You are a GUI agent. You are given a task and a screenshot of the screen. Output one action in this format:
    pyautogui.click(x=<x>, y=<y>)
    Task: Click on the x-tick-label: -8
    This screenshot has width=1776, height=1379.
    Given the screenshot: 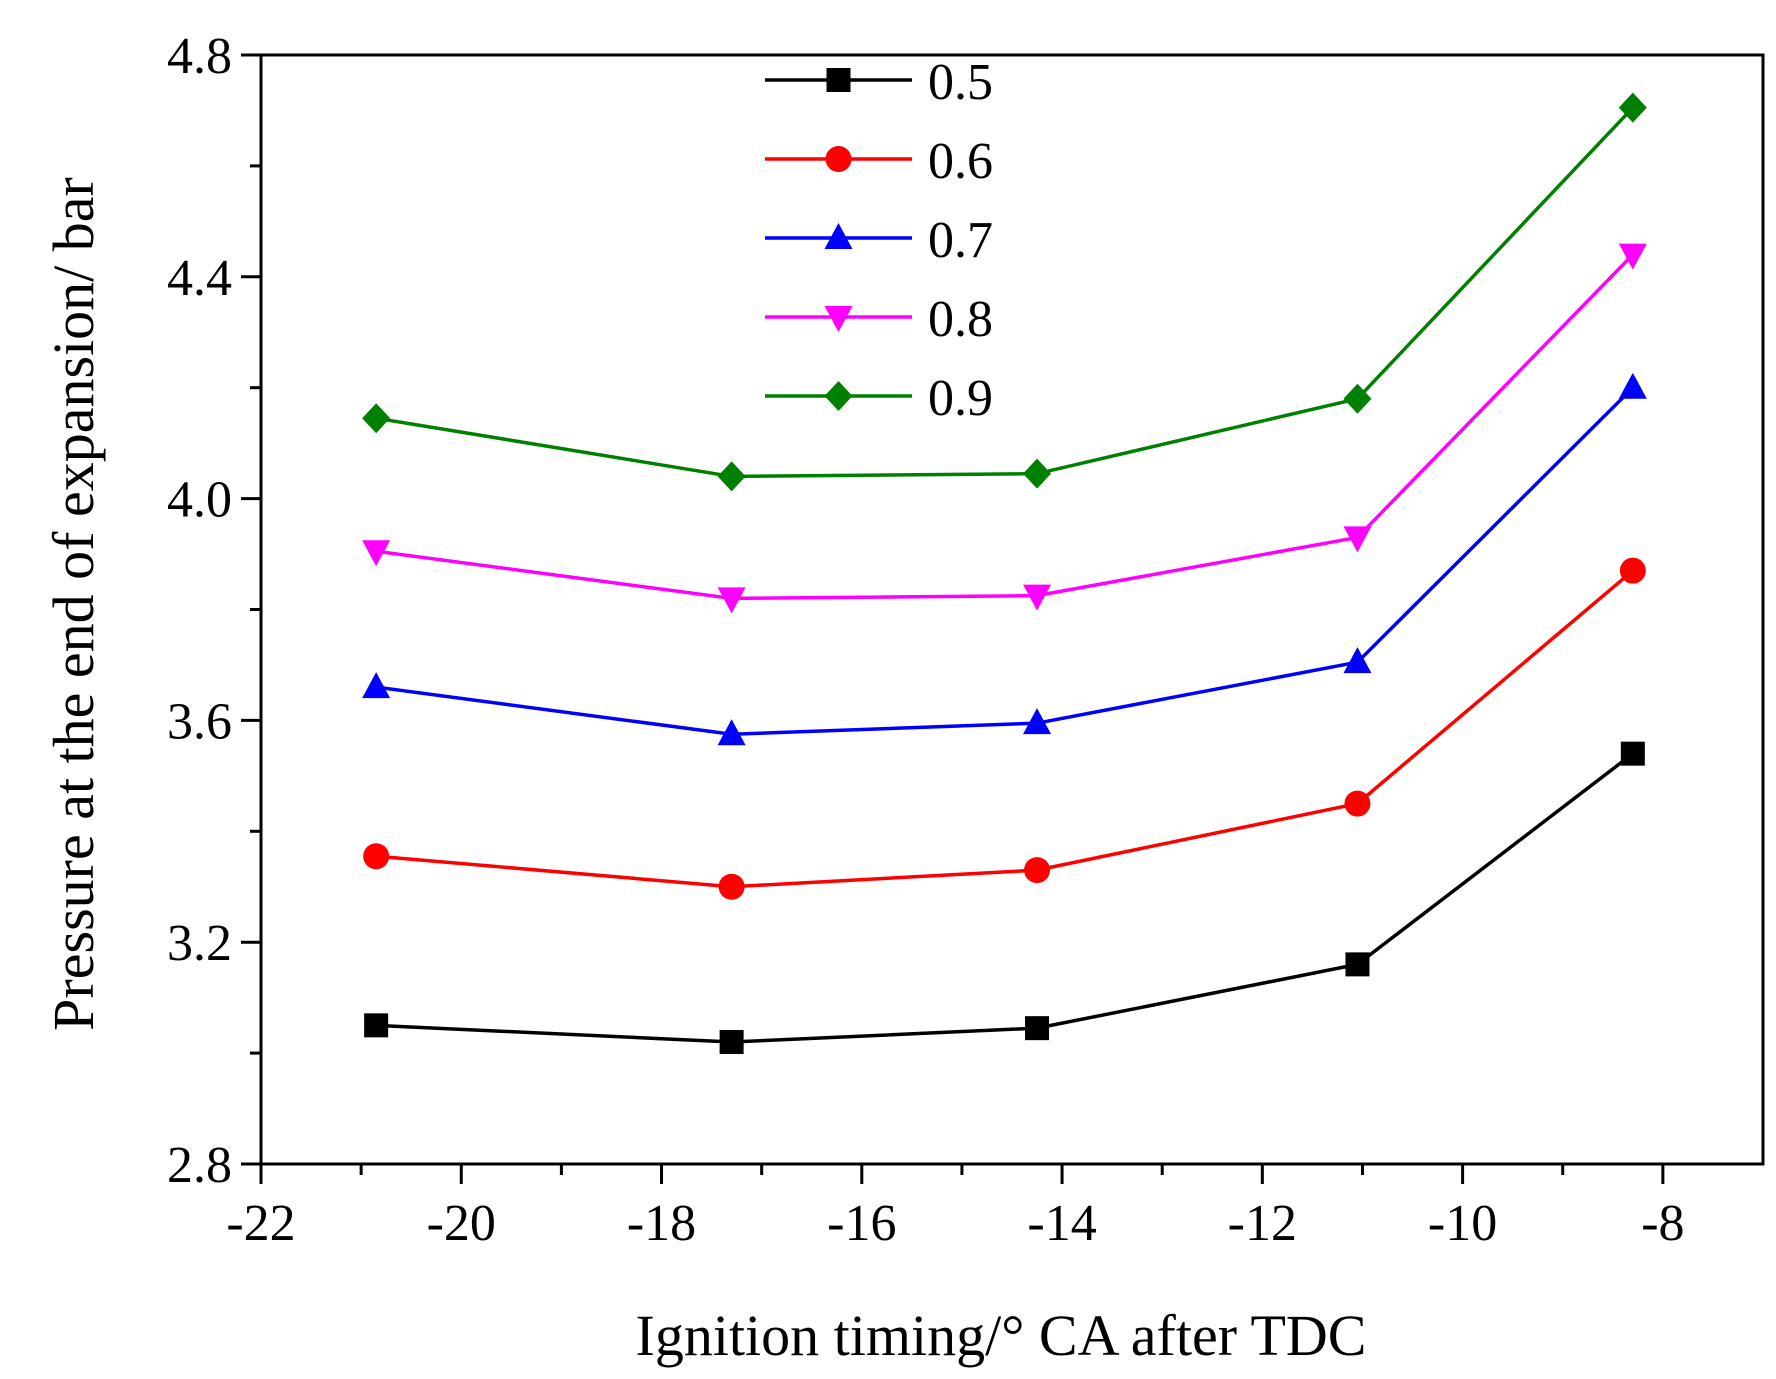 What is the action you would take?
    pyautogui.click(x=1662, y=1223)
    